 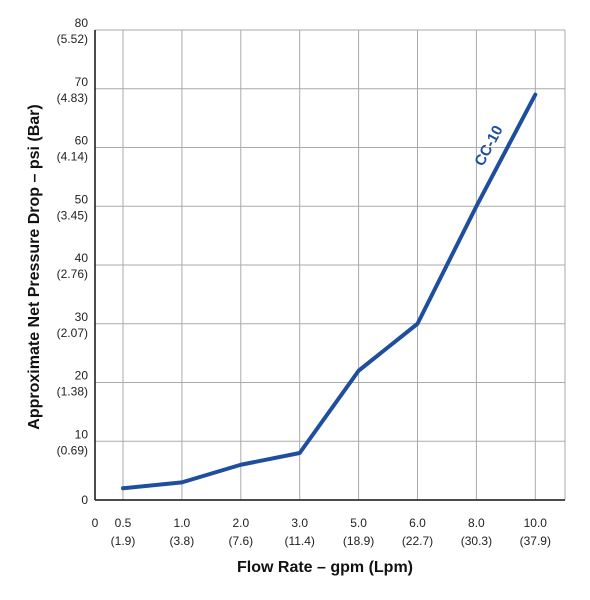 I want to click on y-tick-label: 10, so click(x=82, y=434).